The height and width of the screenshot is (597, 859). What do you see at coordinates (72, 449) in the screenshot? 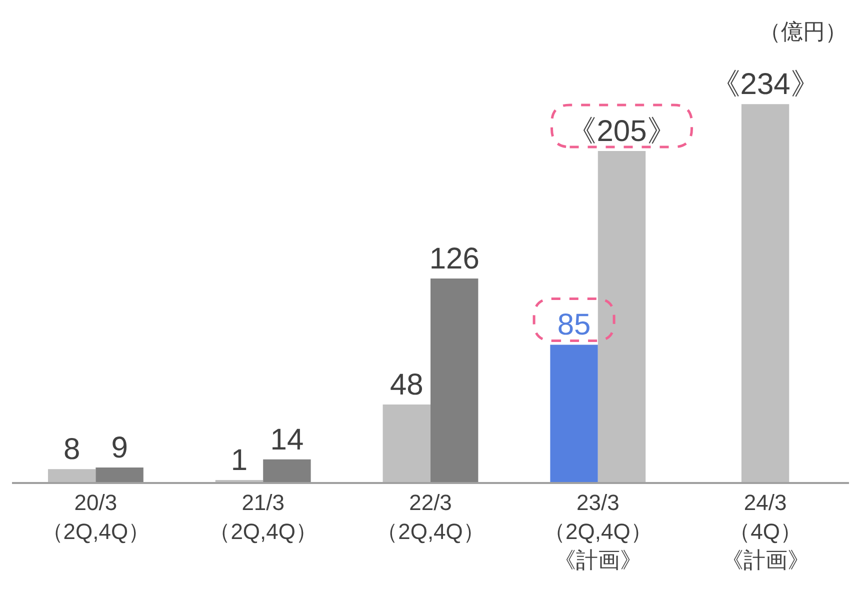
I see `data-label: 8` at bounding box center [72, 449].